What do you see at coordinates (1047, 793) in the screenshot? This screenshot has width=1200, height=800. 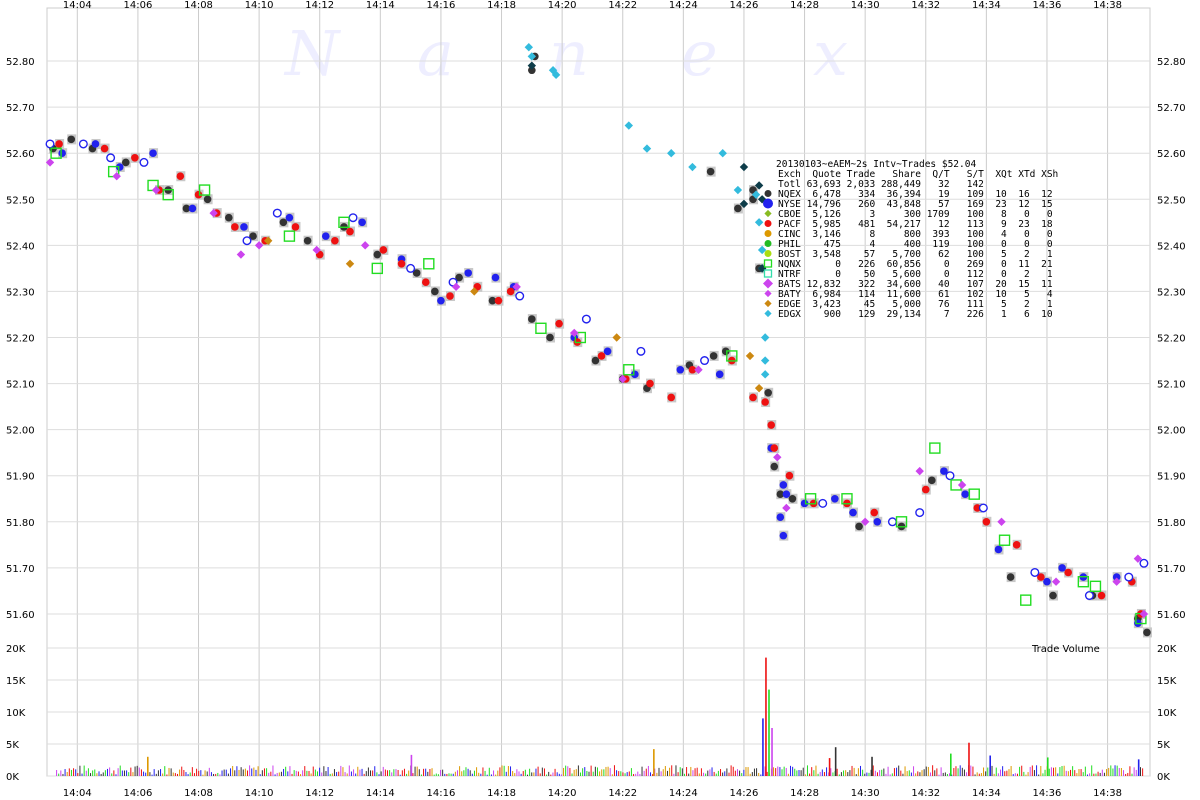 I see `time-tick-bottom: 14:36` at bounding box center [1047, 793].